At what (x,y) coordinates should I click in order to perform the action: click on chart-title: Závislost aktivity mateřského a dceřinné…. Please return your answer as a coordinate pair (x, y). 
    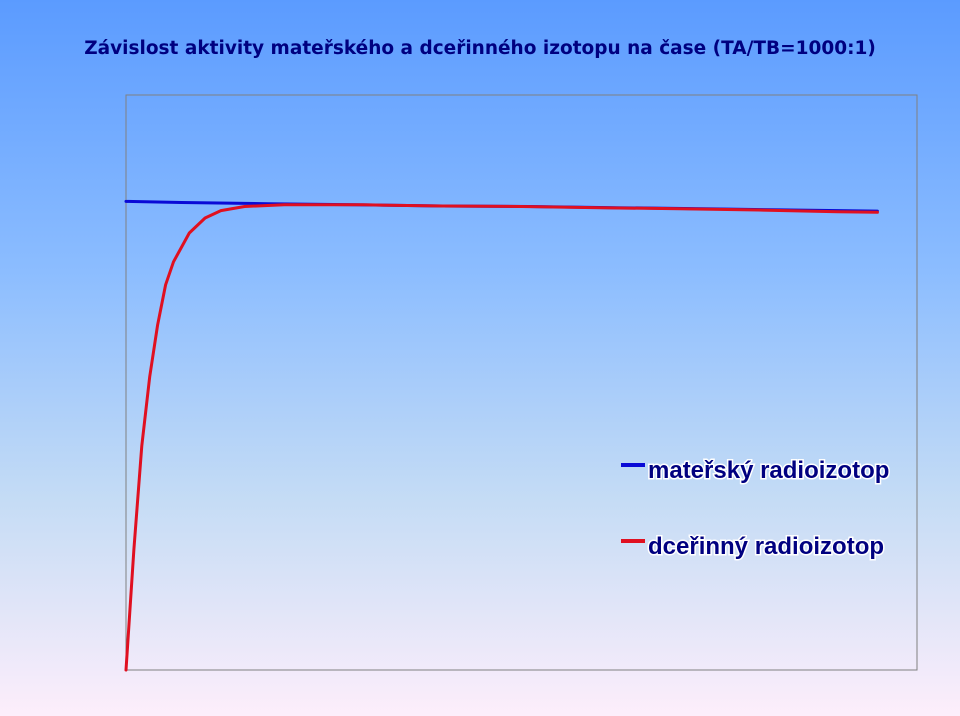
    Looking at the image, I should click on (480, 48).